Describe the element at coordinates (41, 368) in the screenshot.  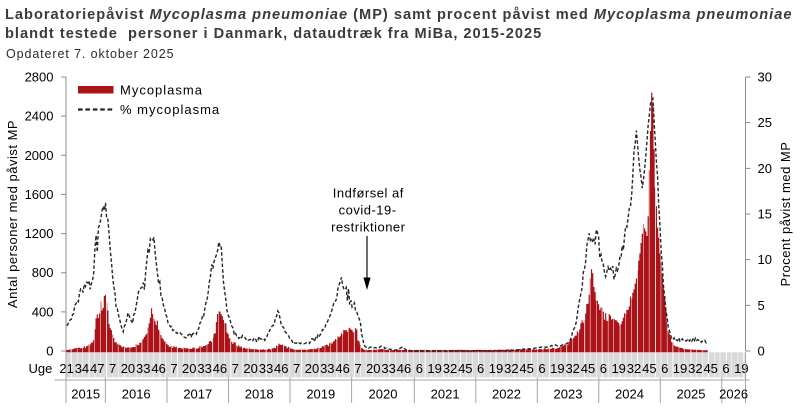
I see `svg-text: Uge` at that location.